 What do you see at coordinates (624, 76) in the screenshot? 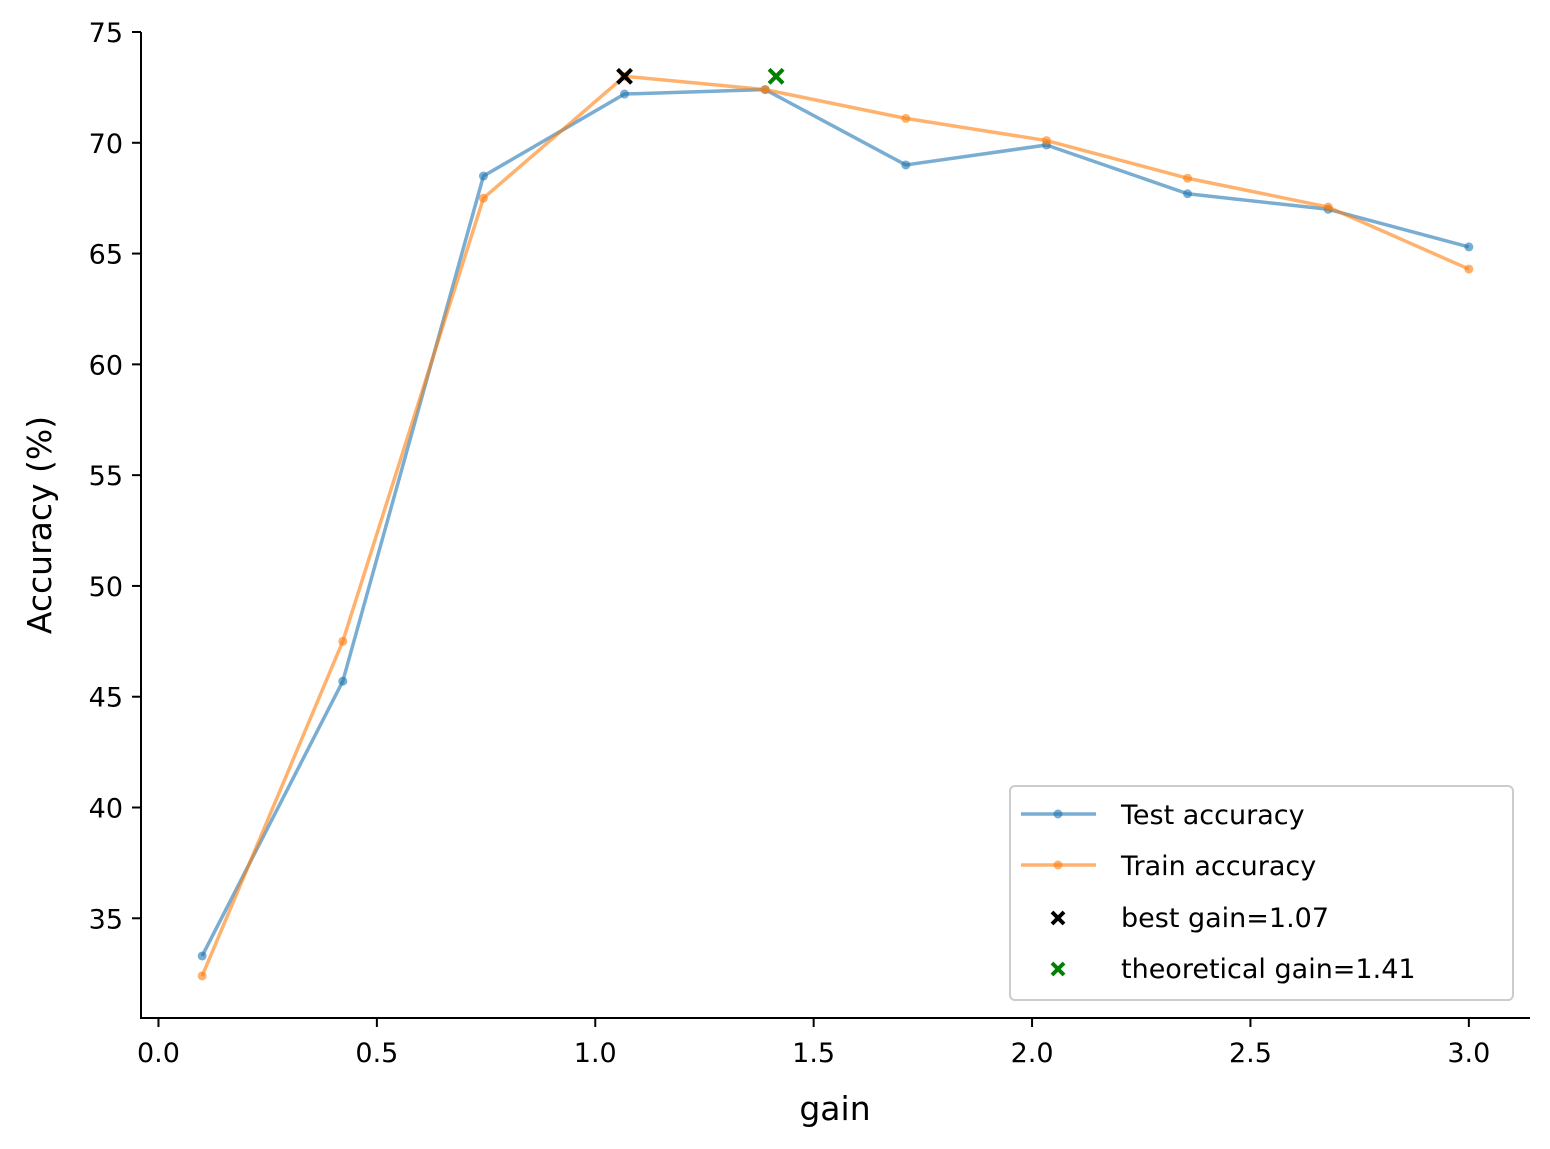
I see `best-gain-marker` at bounding box center [624, 76].